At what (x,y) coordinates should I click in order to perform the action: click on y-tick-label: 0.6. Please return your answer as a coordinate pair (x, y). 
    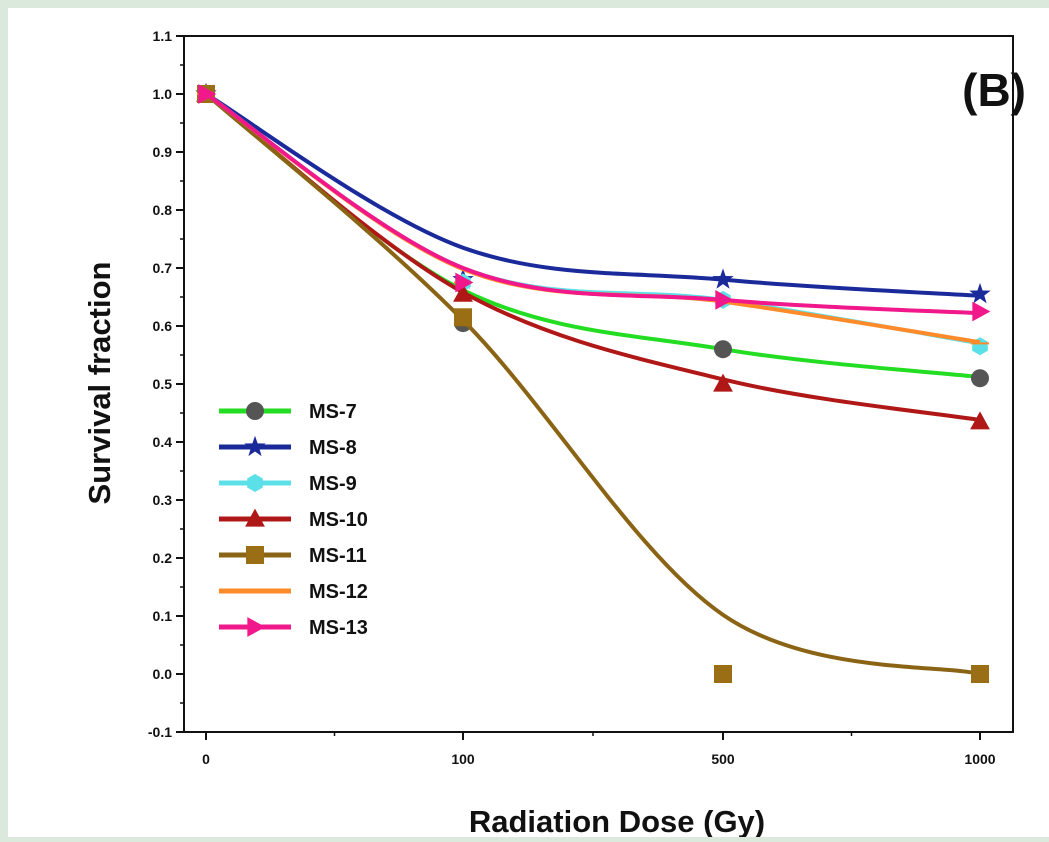
    Looking at the image, I should click on (163, 326).